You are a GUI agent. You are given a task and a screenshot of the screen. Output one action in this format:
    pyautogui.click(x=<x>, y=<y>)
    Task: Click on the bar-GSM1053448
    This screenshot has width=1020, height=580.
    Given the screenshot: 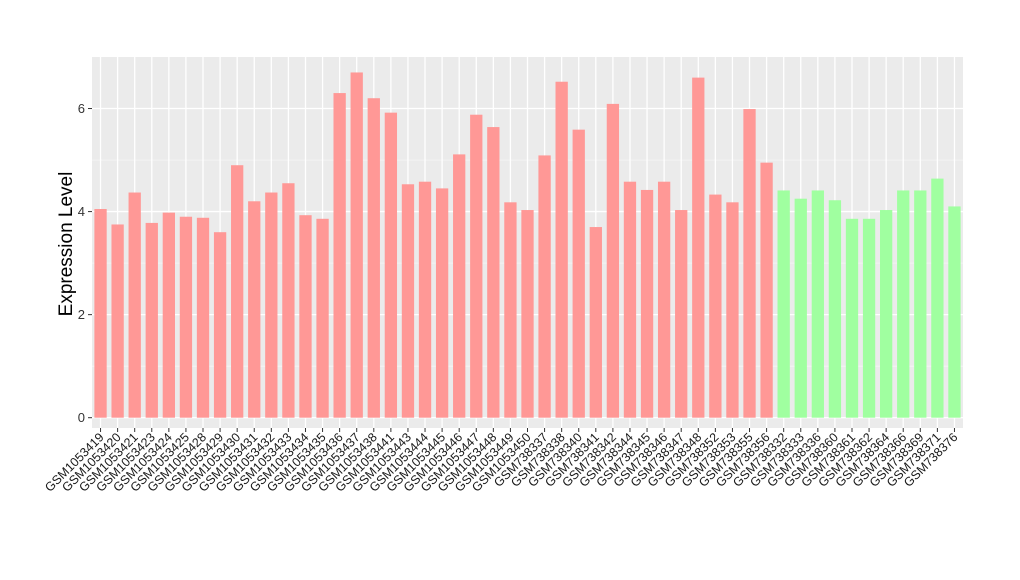 What is the action you would take?
    pyautogui.click(x=493, y=272)
    